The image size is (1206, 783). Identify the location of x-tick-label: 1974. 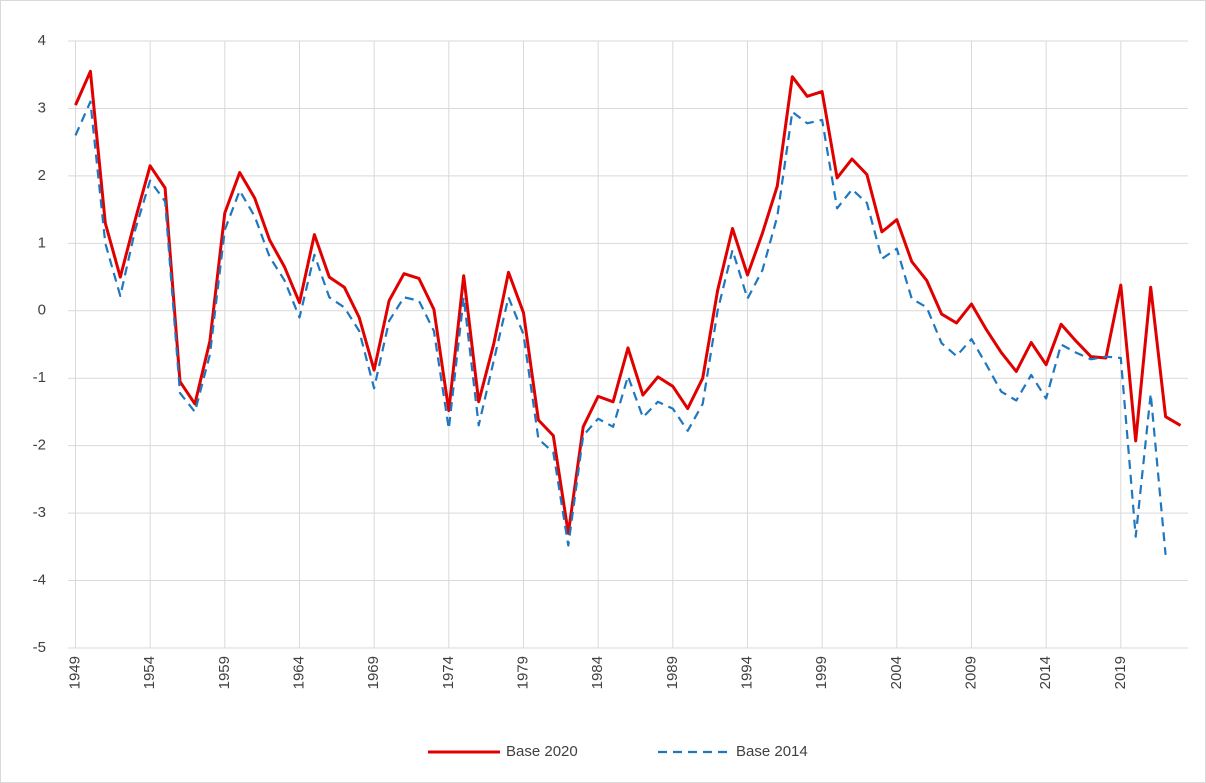
(448, 672).